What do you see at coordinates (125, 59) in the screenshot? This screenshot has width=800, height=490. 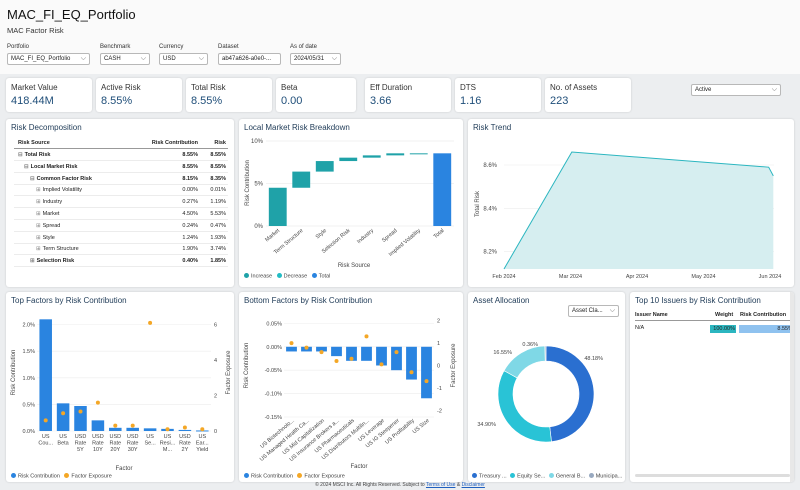 I see `benchmark-select: CASH ⌵` at bounding box center [125, 59].